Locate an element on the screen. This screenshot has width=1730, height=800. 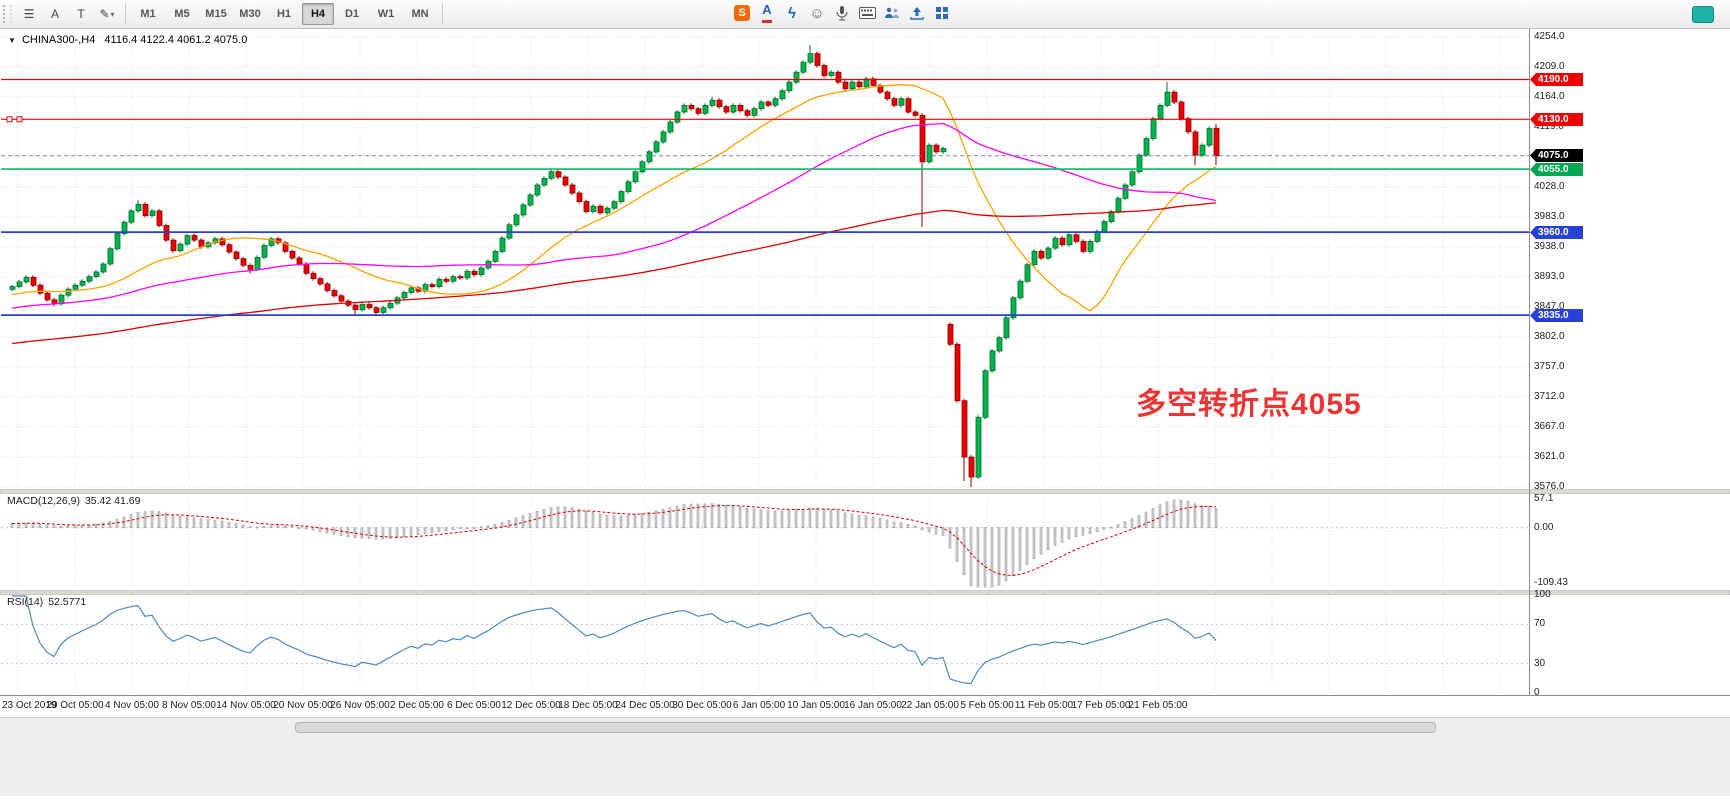
rsi-line is located at coordinates (614, 640).